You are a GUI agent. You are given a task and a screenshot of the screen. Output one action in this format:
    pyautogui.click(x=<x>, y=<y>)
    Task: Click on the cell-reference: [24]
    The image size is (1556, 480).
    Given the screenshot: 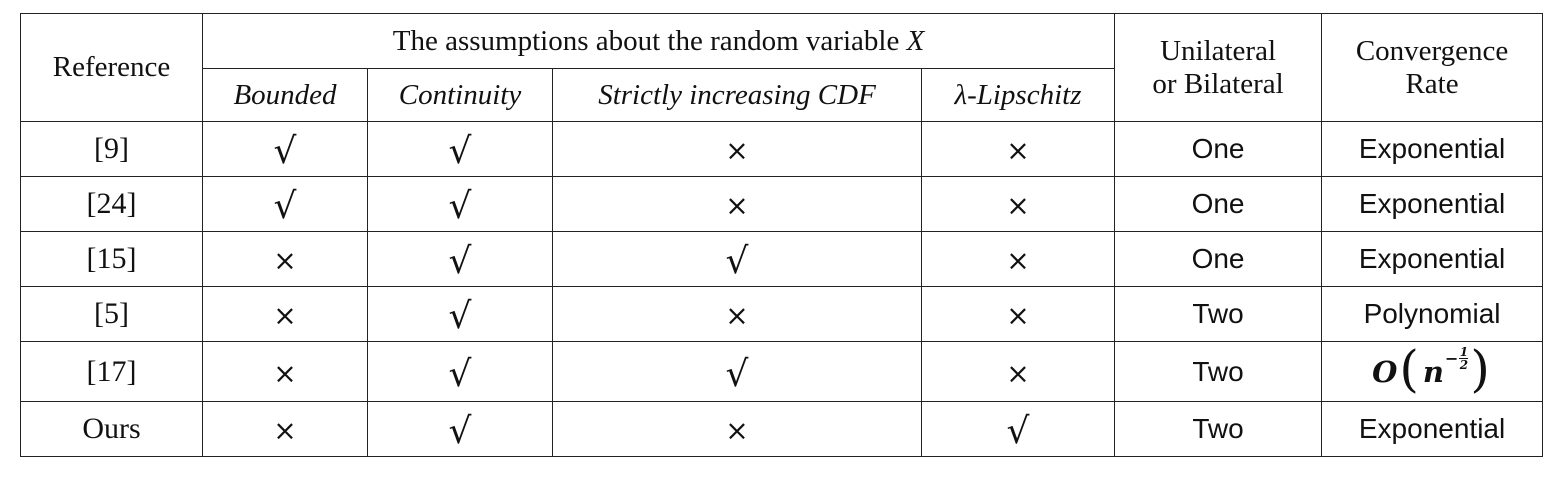 What is the action you would take?
    pyautogui.click(x=111, y=204)
    